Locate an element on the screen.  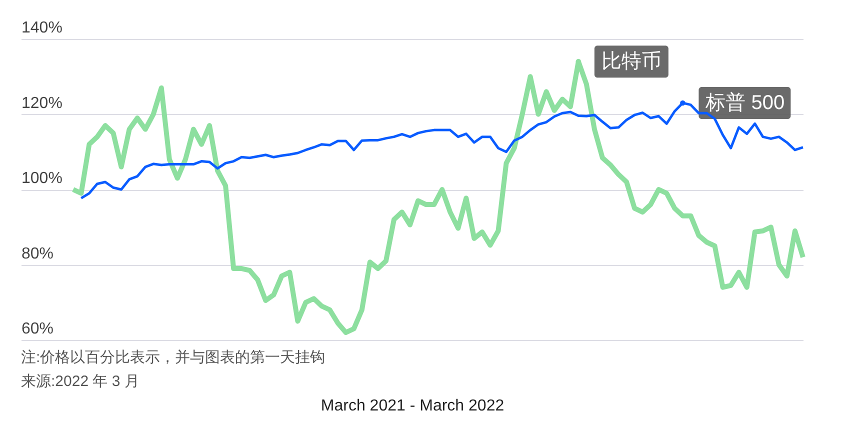
y-tick-label: 120% is located at coordinates (42, 103).